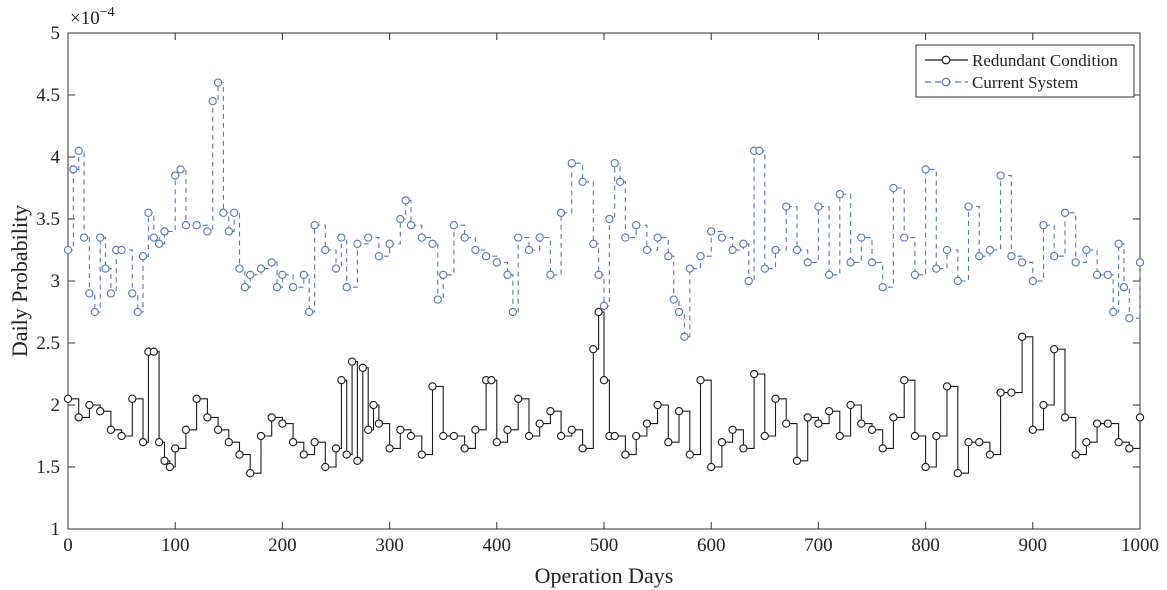 This screenshot has width=1167, height=590. I want to click on x-tick-label: 700, so click(818, 545).